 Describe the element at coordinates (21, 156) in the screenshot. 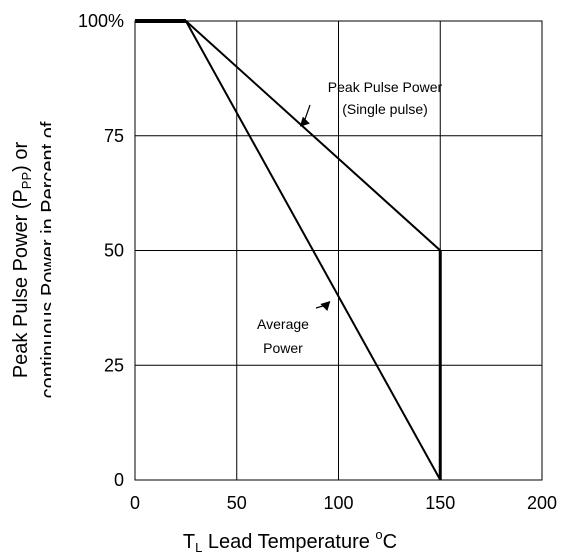

I see `y-axis-label-line1-b: ) or` at that location.